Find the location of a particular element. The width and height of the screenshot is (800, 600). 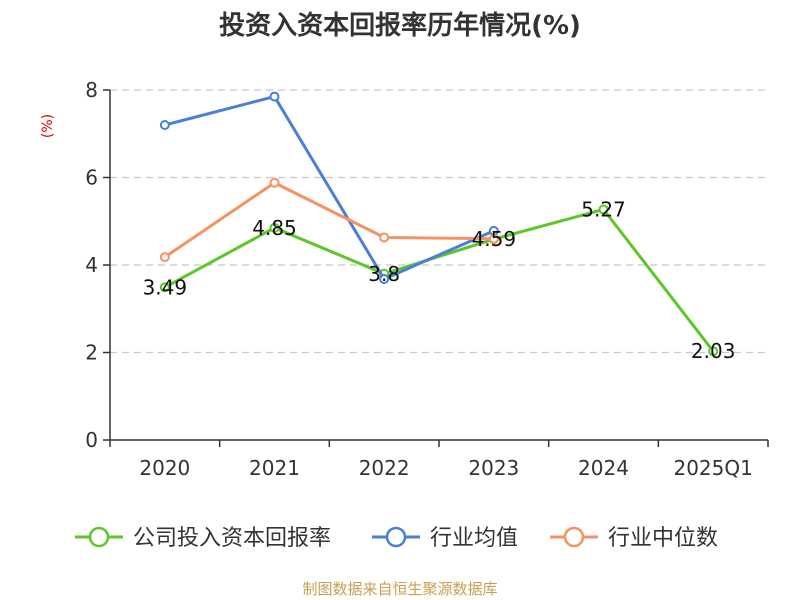

data-label-2023: 4.59 is located at coordinates (494, 239).